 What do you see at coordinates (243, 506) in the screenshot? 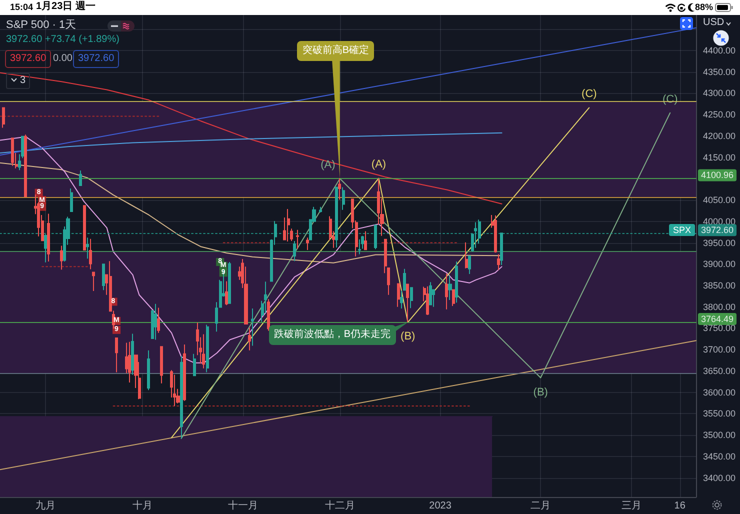
I see `x-tick-label: 十一月` at bounding box center [243, 506].